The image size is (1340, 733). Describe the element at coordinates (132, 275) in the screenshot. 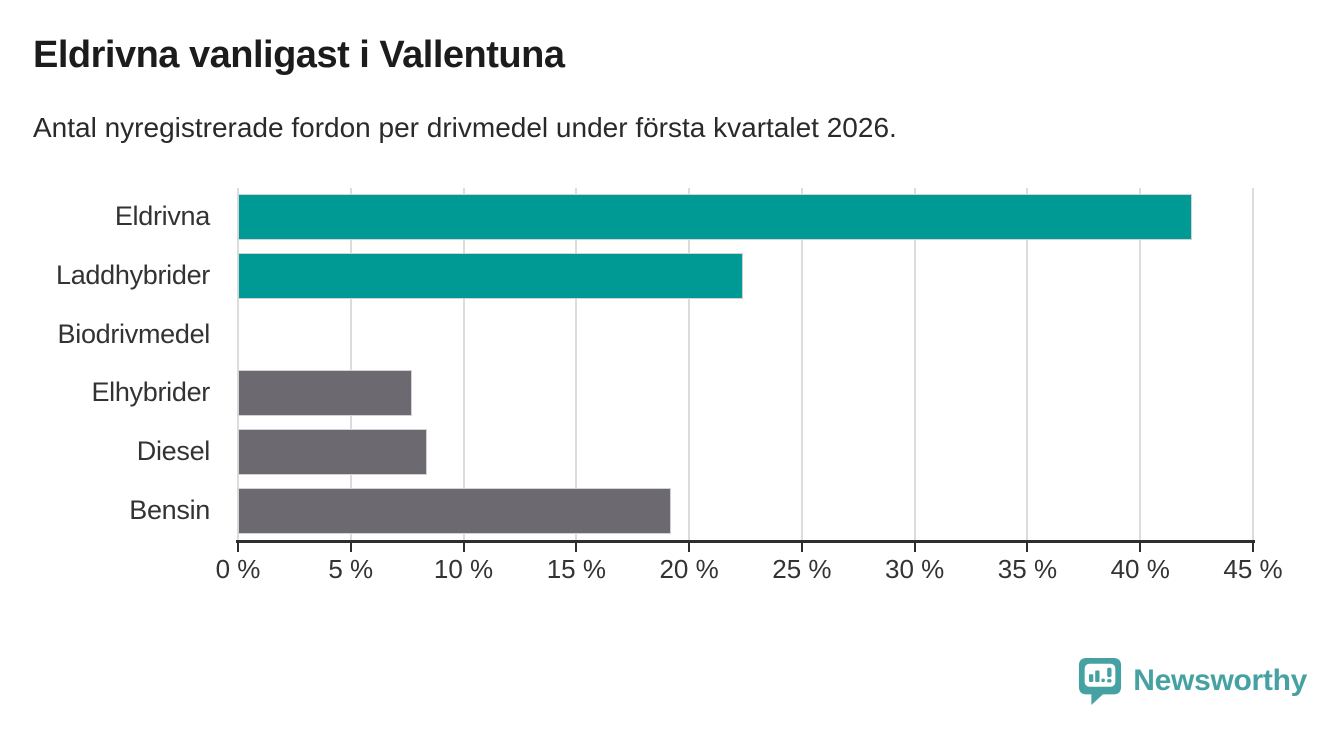

I see `category-label-laddhybrider: Laddhybrider` at that location.